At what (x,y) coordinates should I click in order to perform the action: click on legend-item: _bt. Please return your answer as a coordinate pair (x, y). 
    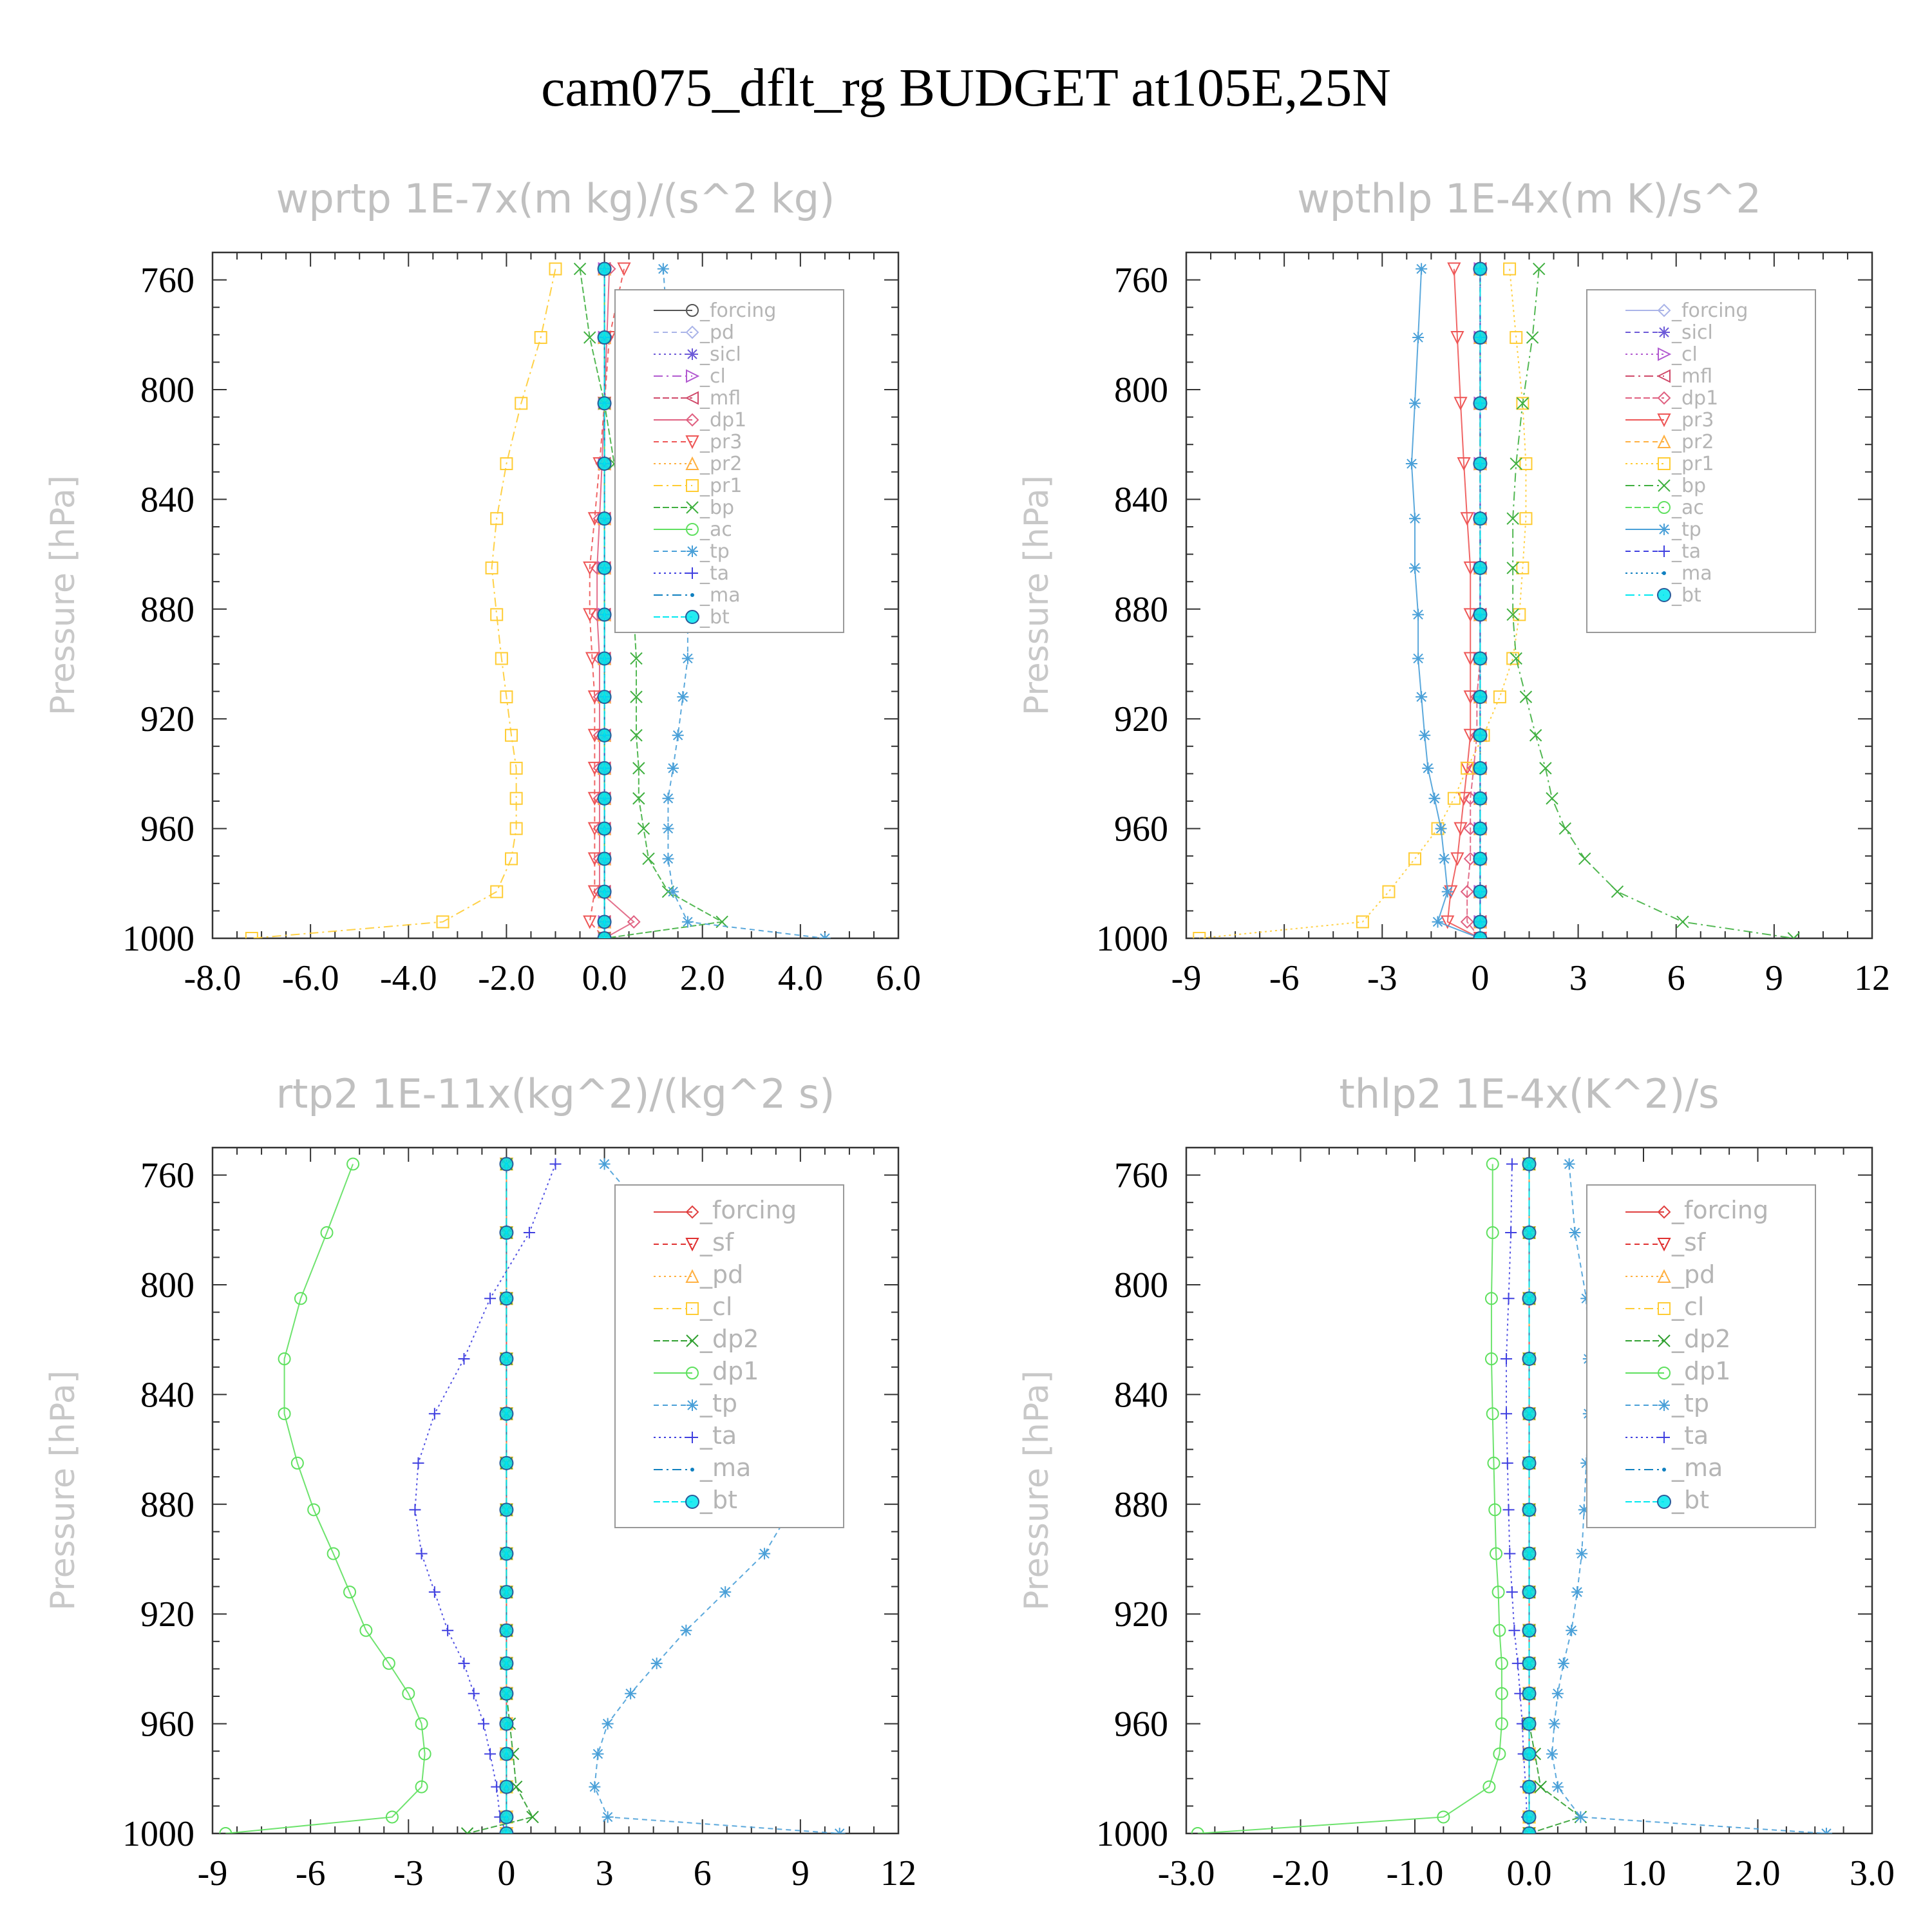
    Looking at the image, I should click on (1667, 1500).